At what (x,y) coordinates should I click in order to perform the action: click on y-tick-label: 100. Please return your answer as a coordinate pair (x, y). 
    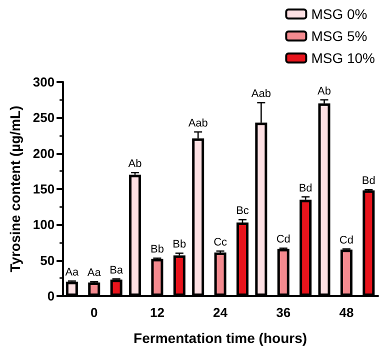
    Looking at the image, I should click on (43, 224).